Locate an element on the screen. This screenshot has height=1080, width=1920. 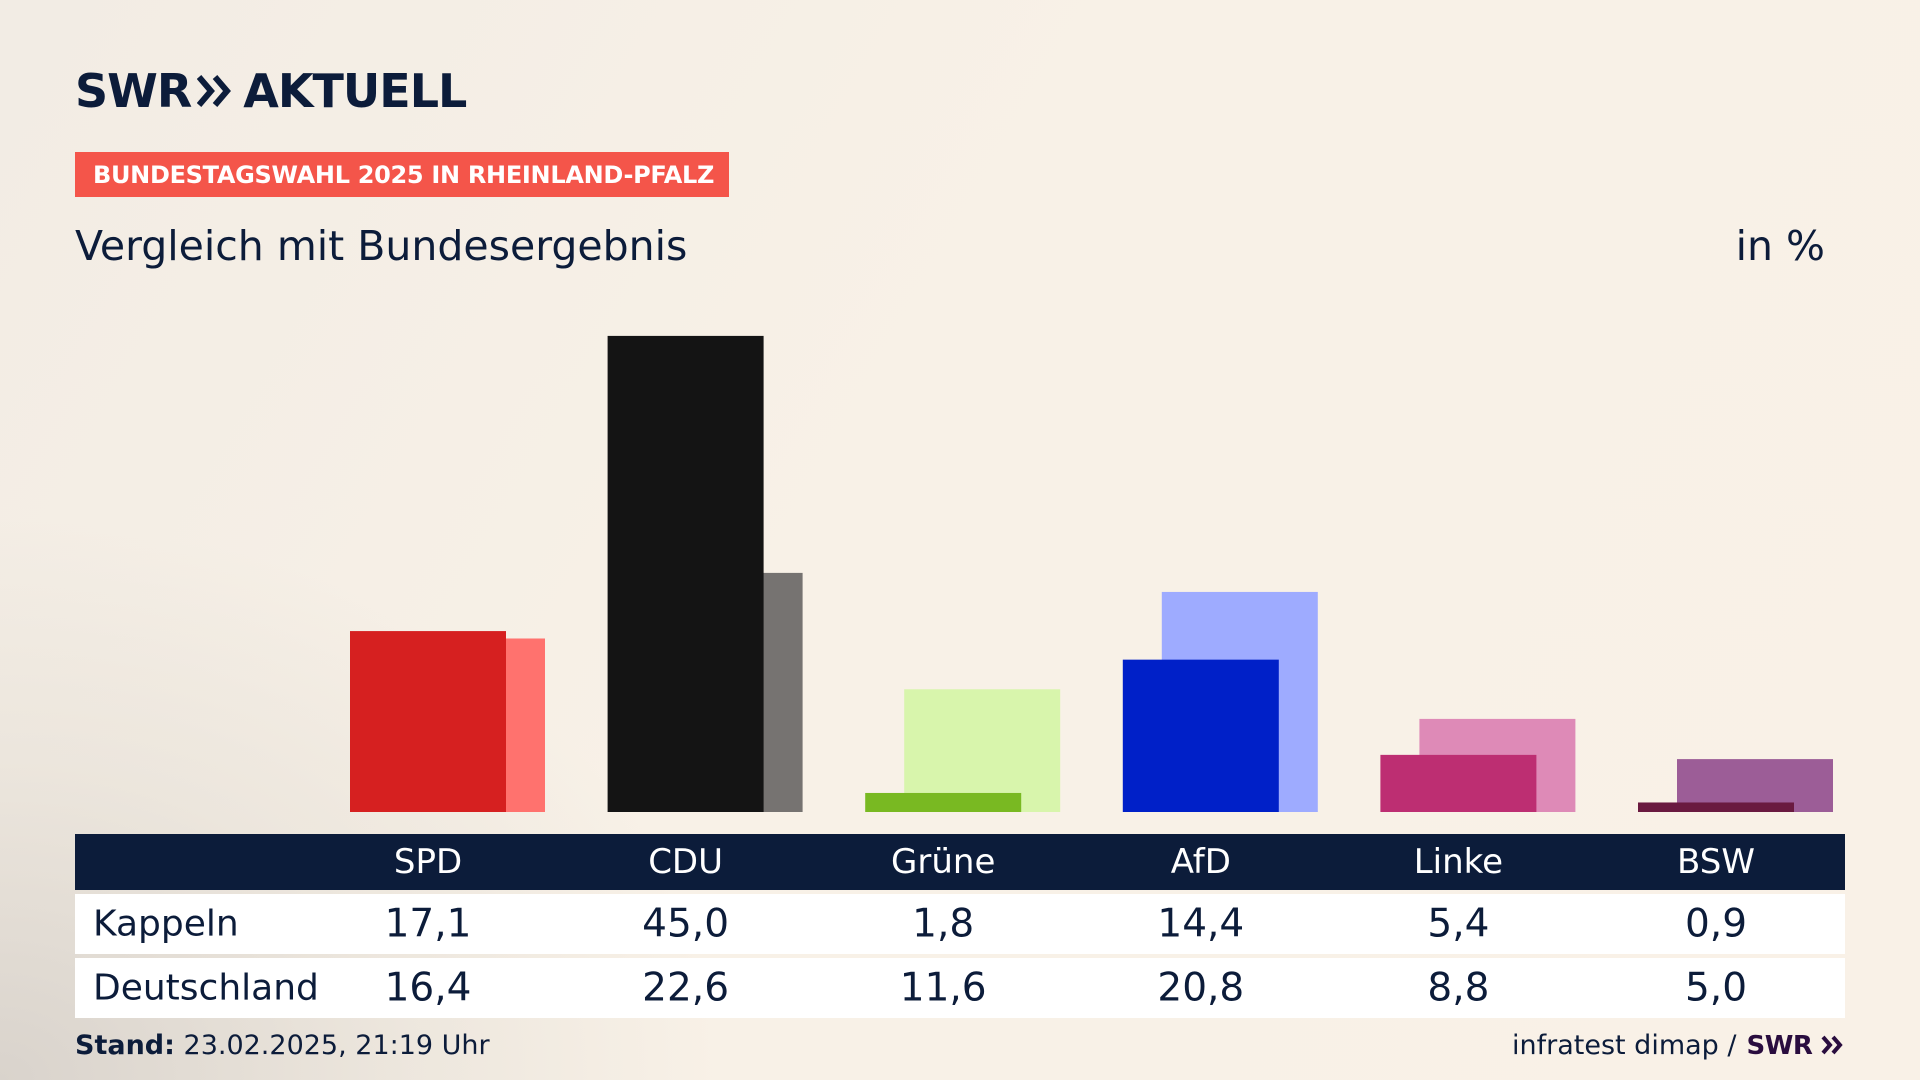
table-row: Deutschland 16,4 22,6 11,6 20,8 8,8 5,0 is located at coordinates (960, 988).